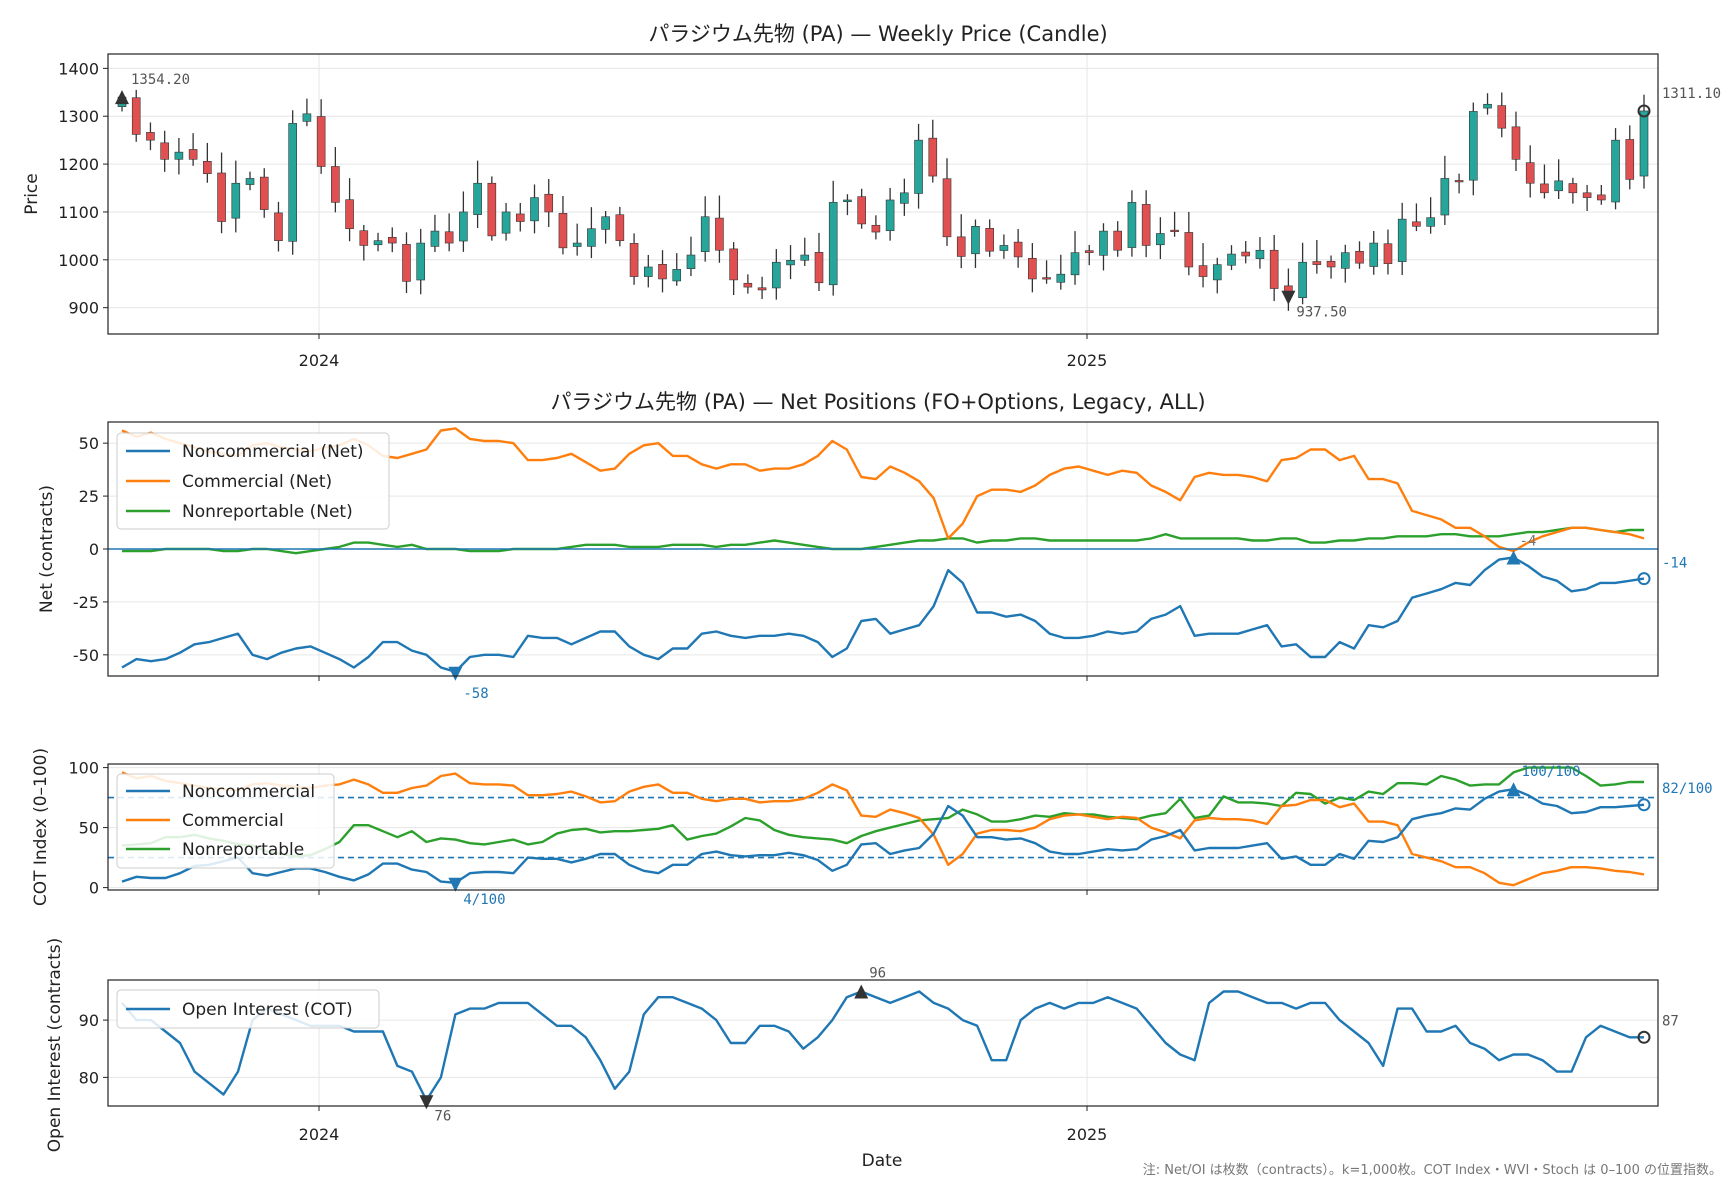  I want to click on open-interest-line, so click(882, 1046).